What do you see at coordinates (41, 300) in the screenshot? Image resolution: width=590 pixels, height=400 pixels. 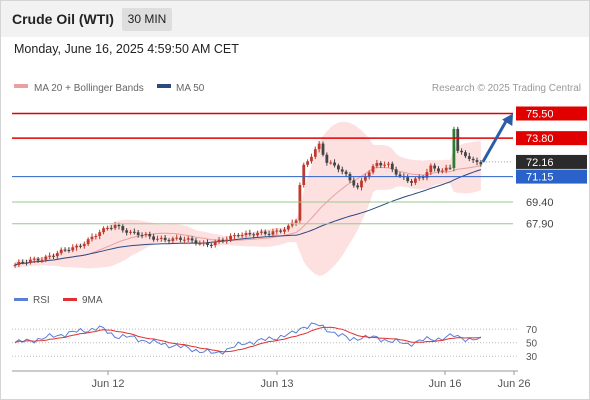 I see `rsi-legend-label: RSI` at bounding box center [41, 300].